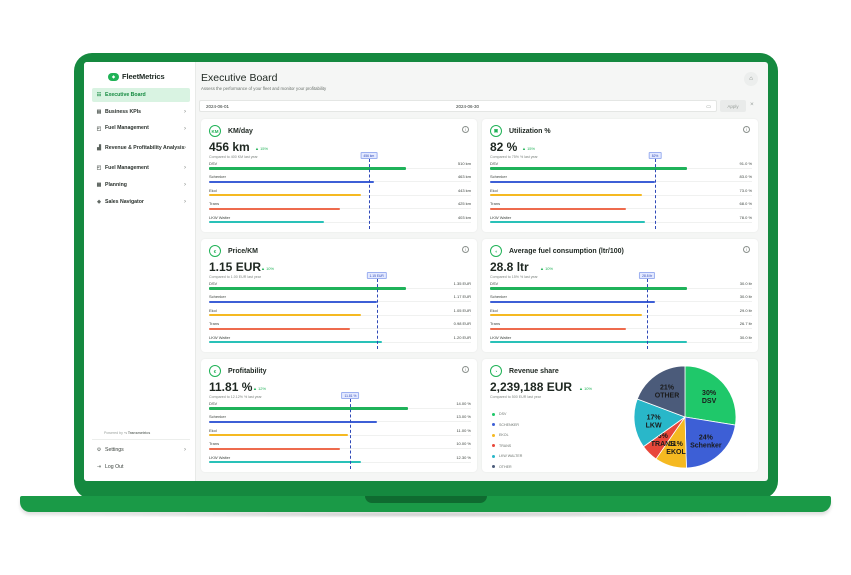 This screenshot has height=575, width=851. Describe the element at coordinates (752, 104) in the screenshot. I see `close-icon: ×` at that location.